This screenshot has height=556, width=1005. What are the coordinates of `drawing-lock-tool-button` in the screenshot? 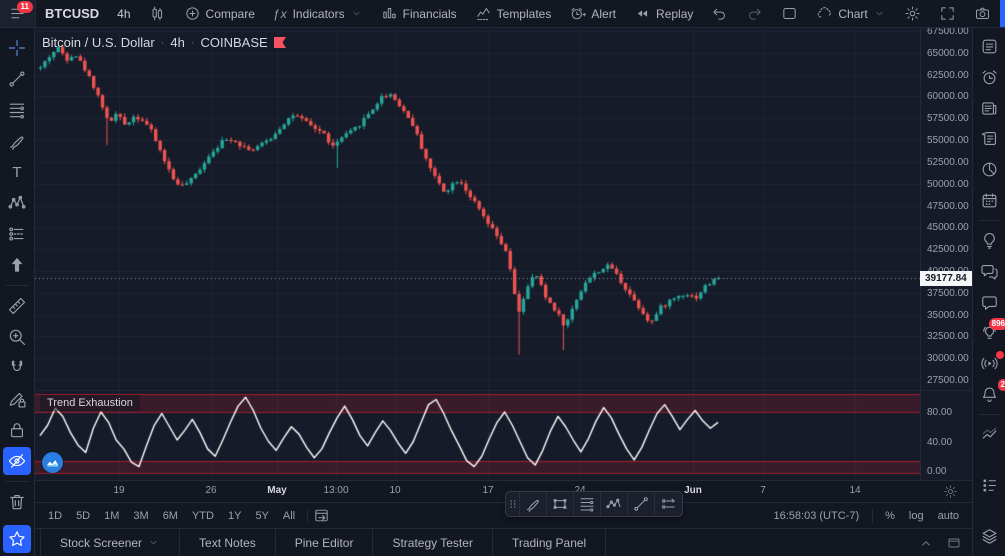 It's located at (17, 399).